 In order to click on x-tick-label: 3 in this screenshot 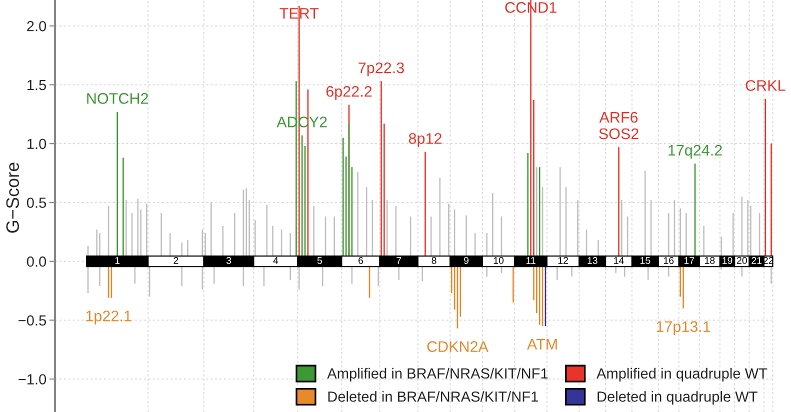, I will do `click(229, 260)`.